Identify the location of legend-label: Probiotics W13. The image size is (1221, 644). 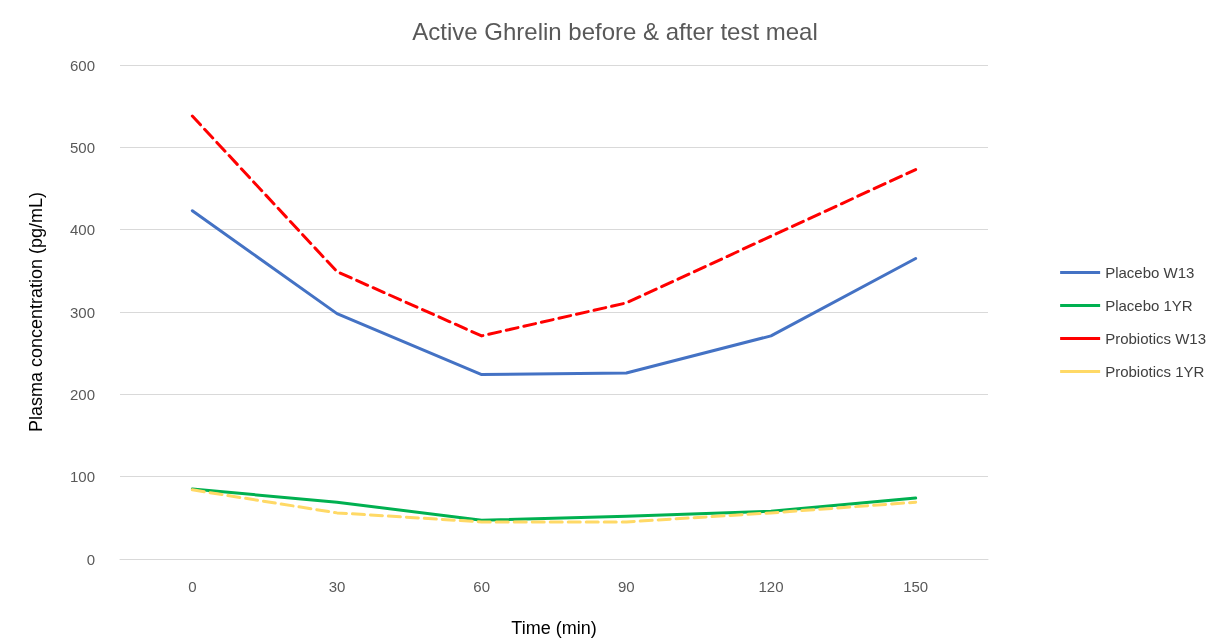
(1156, 338).